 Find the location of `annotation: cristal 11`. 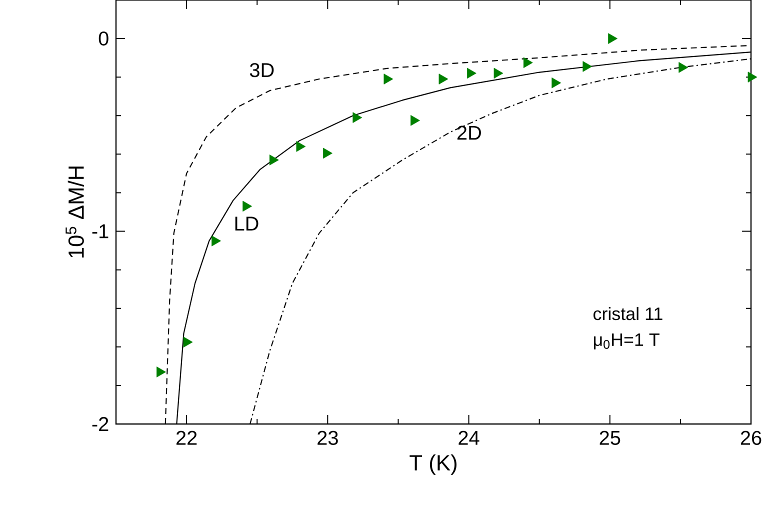

annotation: cristal 11 is located at coordinates (628, 313).